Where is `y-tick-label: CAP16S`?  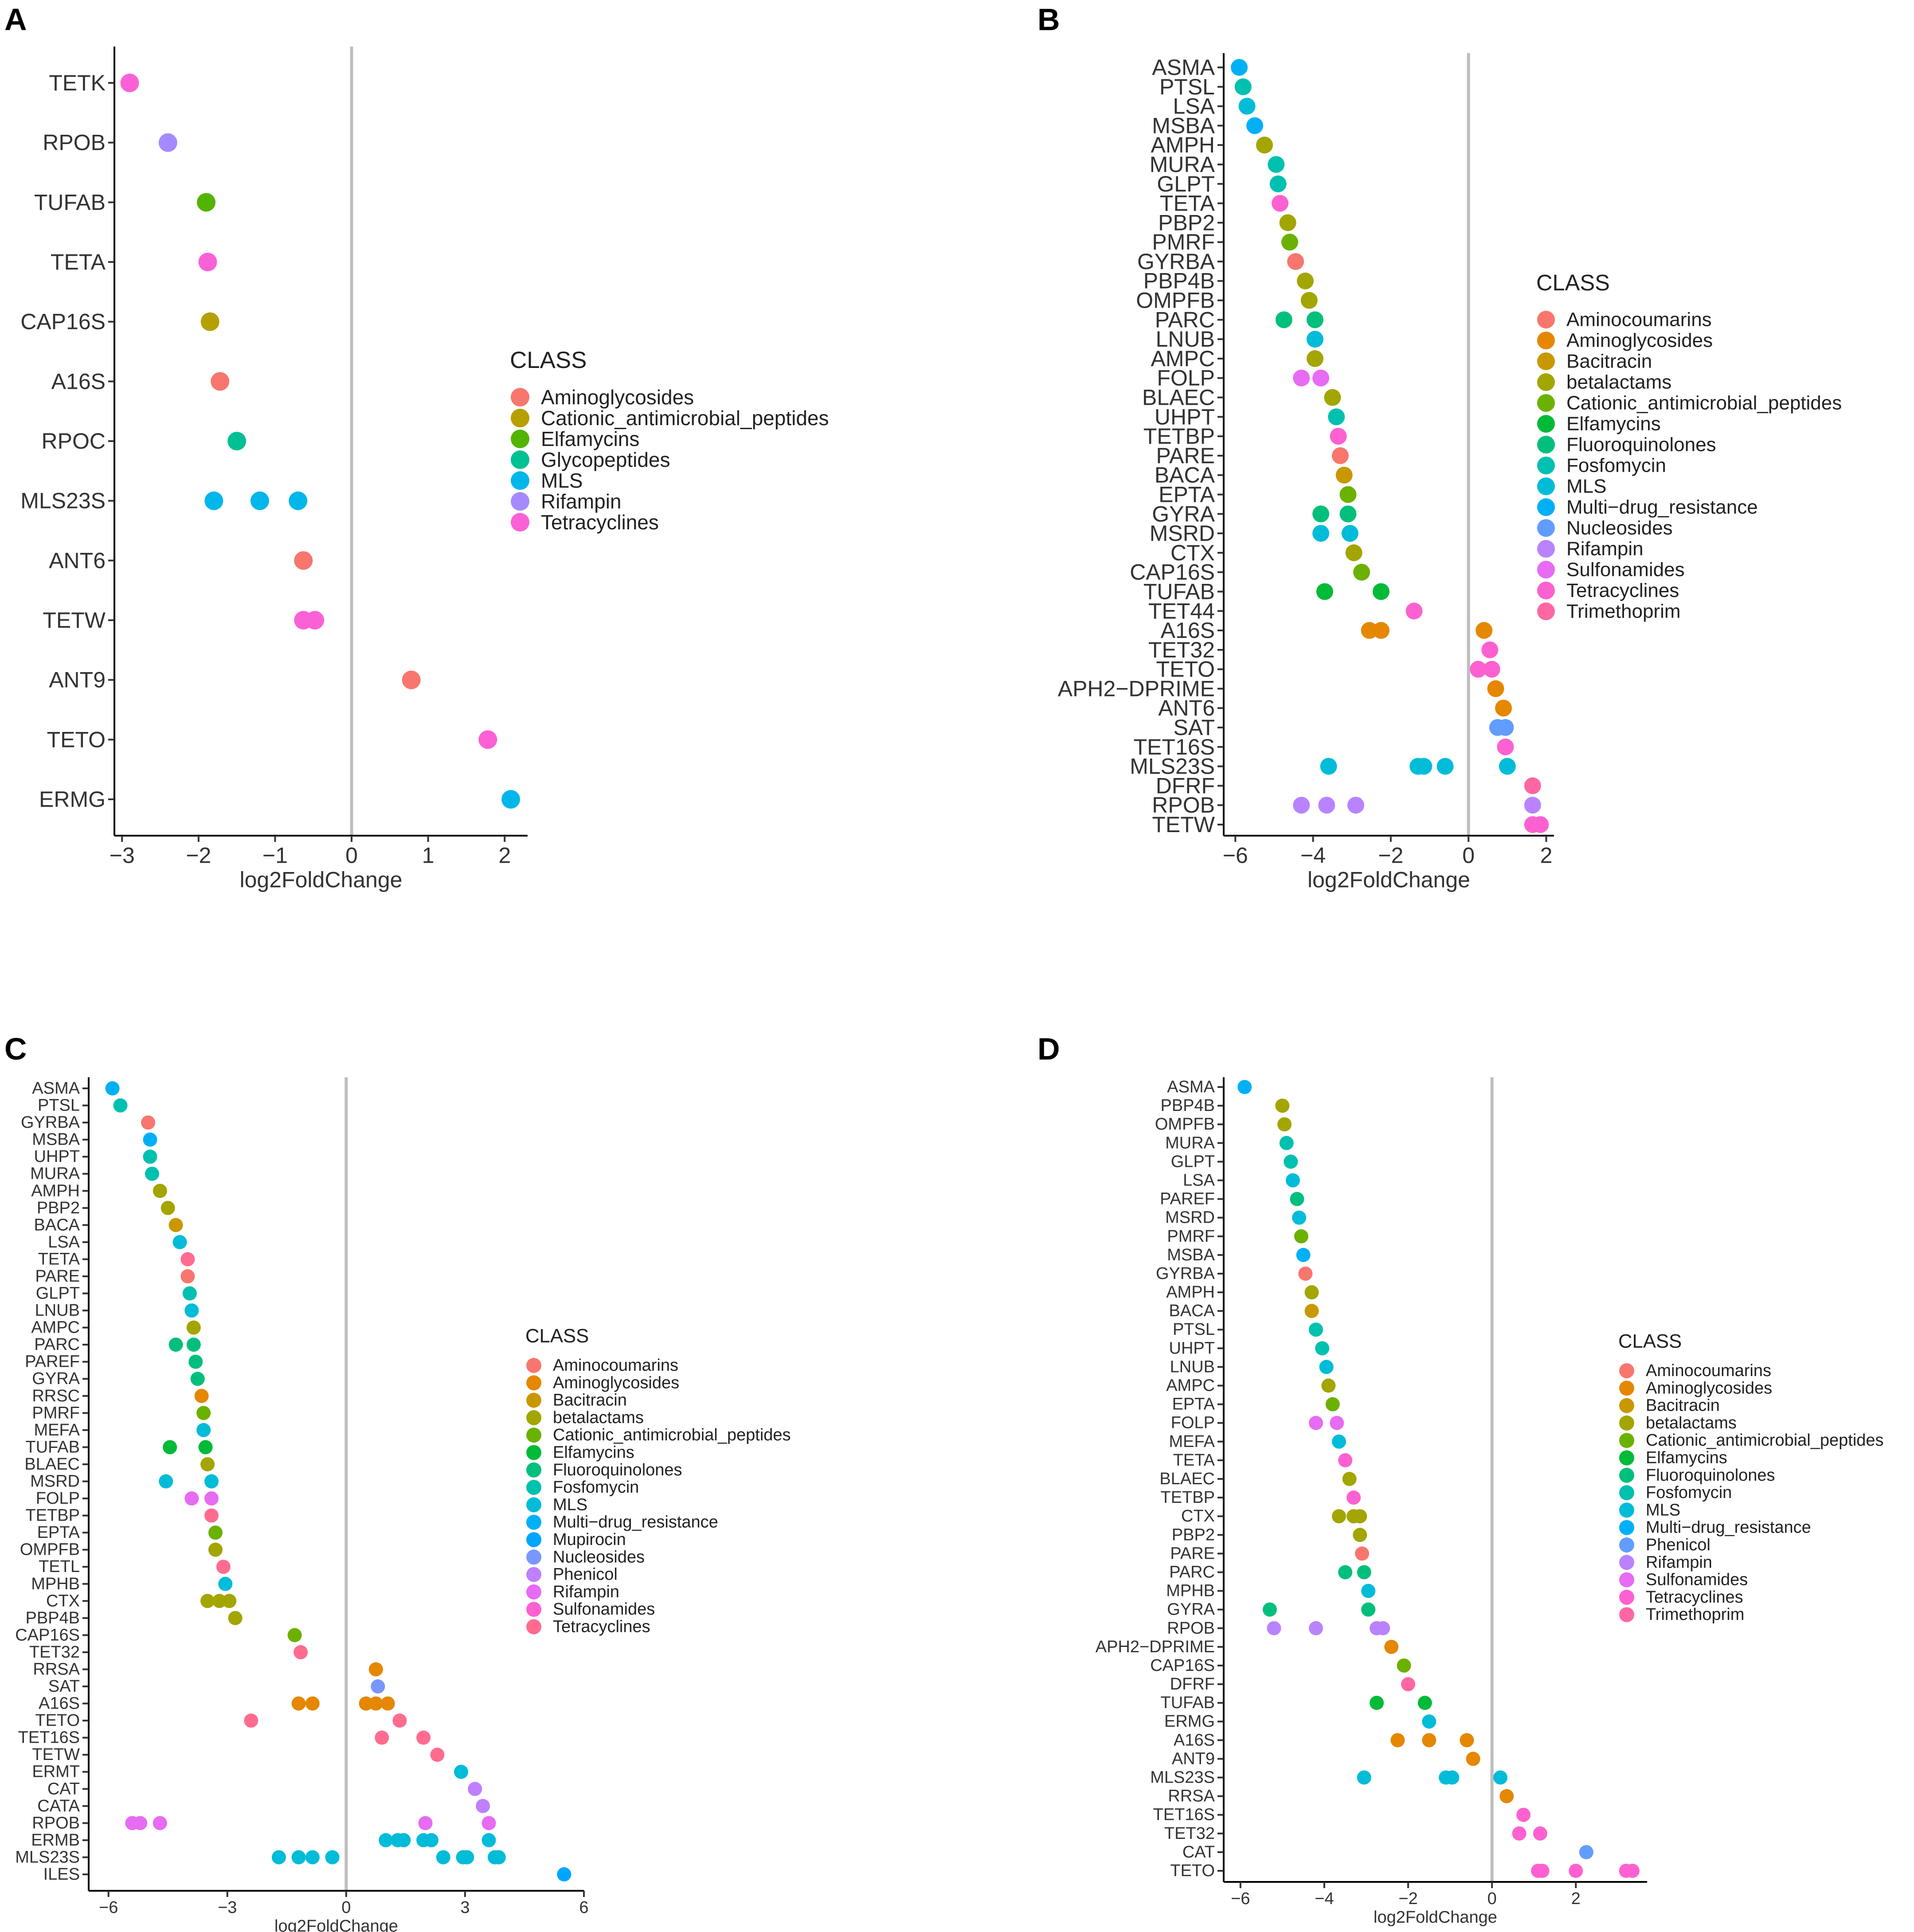
y-tick-label: CAP16S is located at coordinates (47, 1635).